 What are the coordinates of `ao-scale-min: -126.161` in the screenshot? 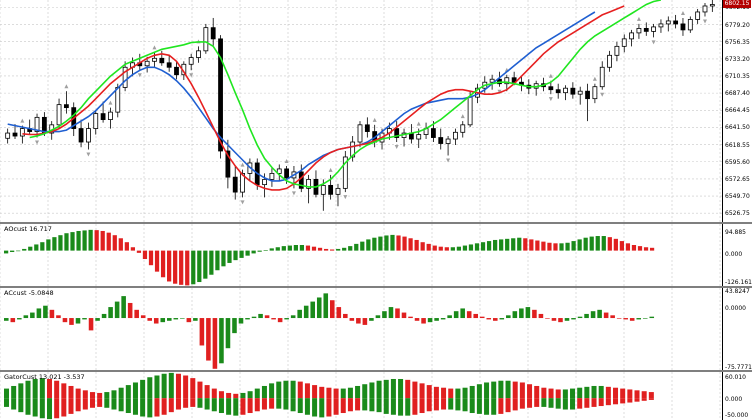 It's located at (738, 282).